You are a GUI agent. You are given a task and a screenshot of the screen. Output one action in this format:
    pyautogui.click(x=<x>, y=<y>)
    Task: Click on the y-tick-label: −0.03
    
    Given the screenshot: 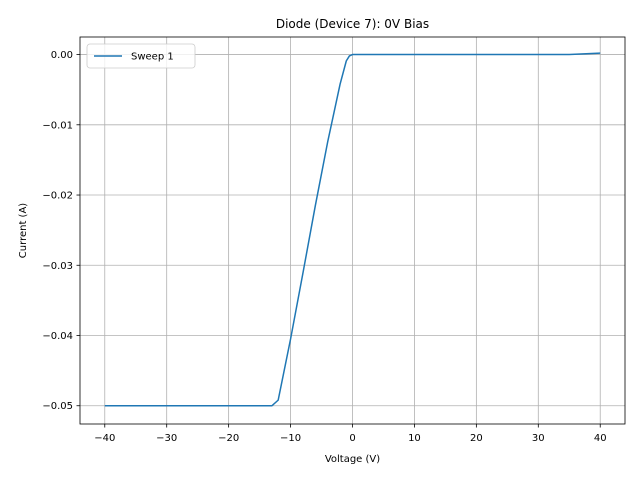 What is the action you would take?
    pyautogui.click(x=57, y=266)
    